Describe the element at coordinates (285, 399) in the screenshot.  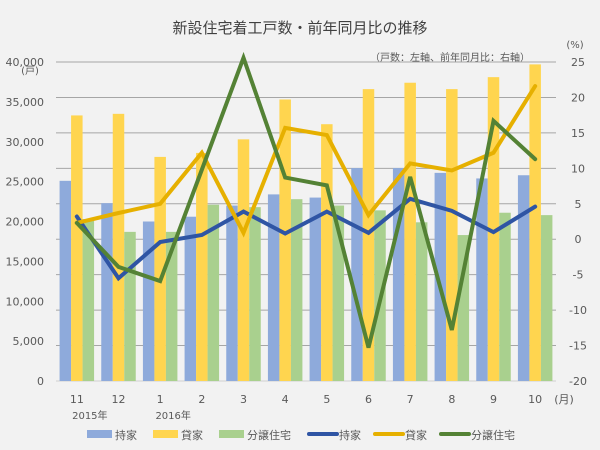
I see `x-tick-label: 4` at that location.